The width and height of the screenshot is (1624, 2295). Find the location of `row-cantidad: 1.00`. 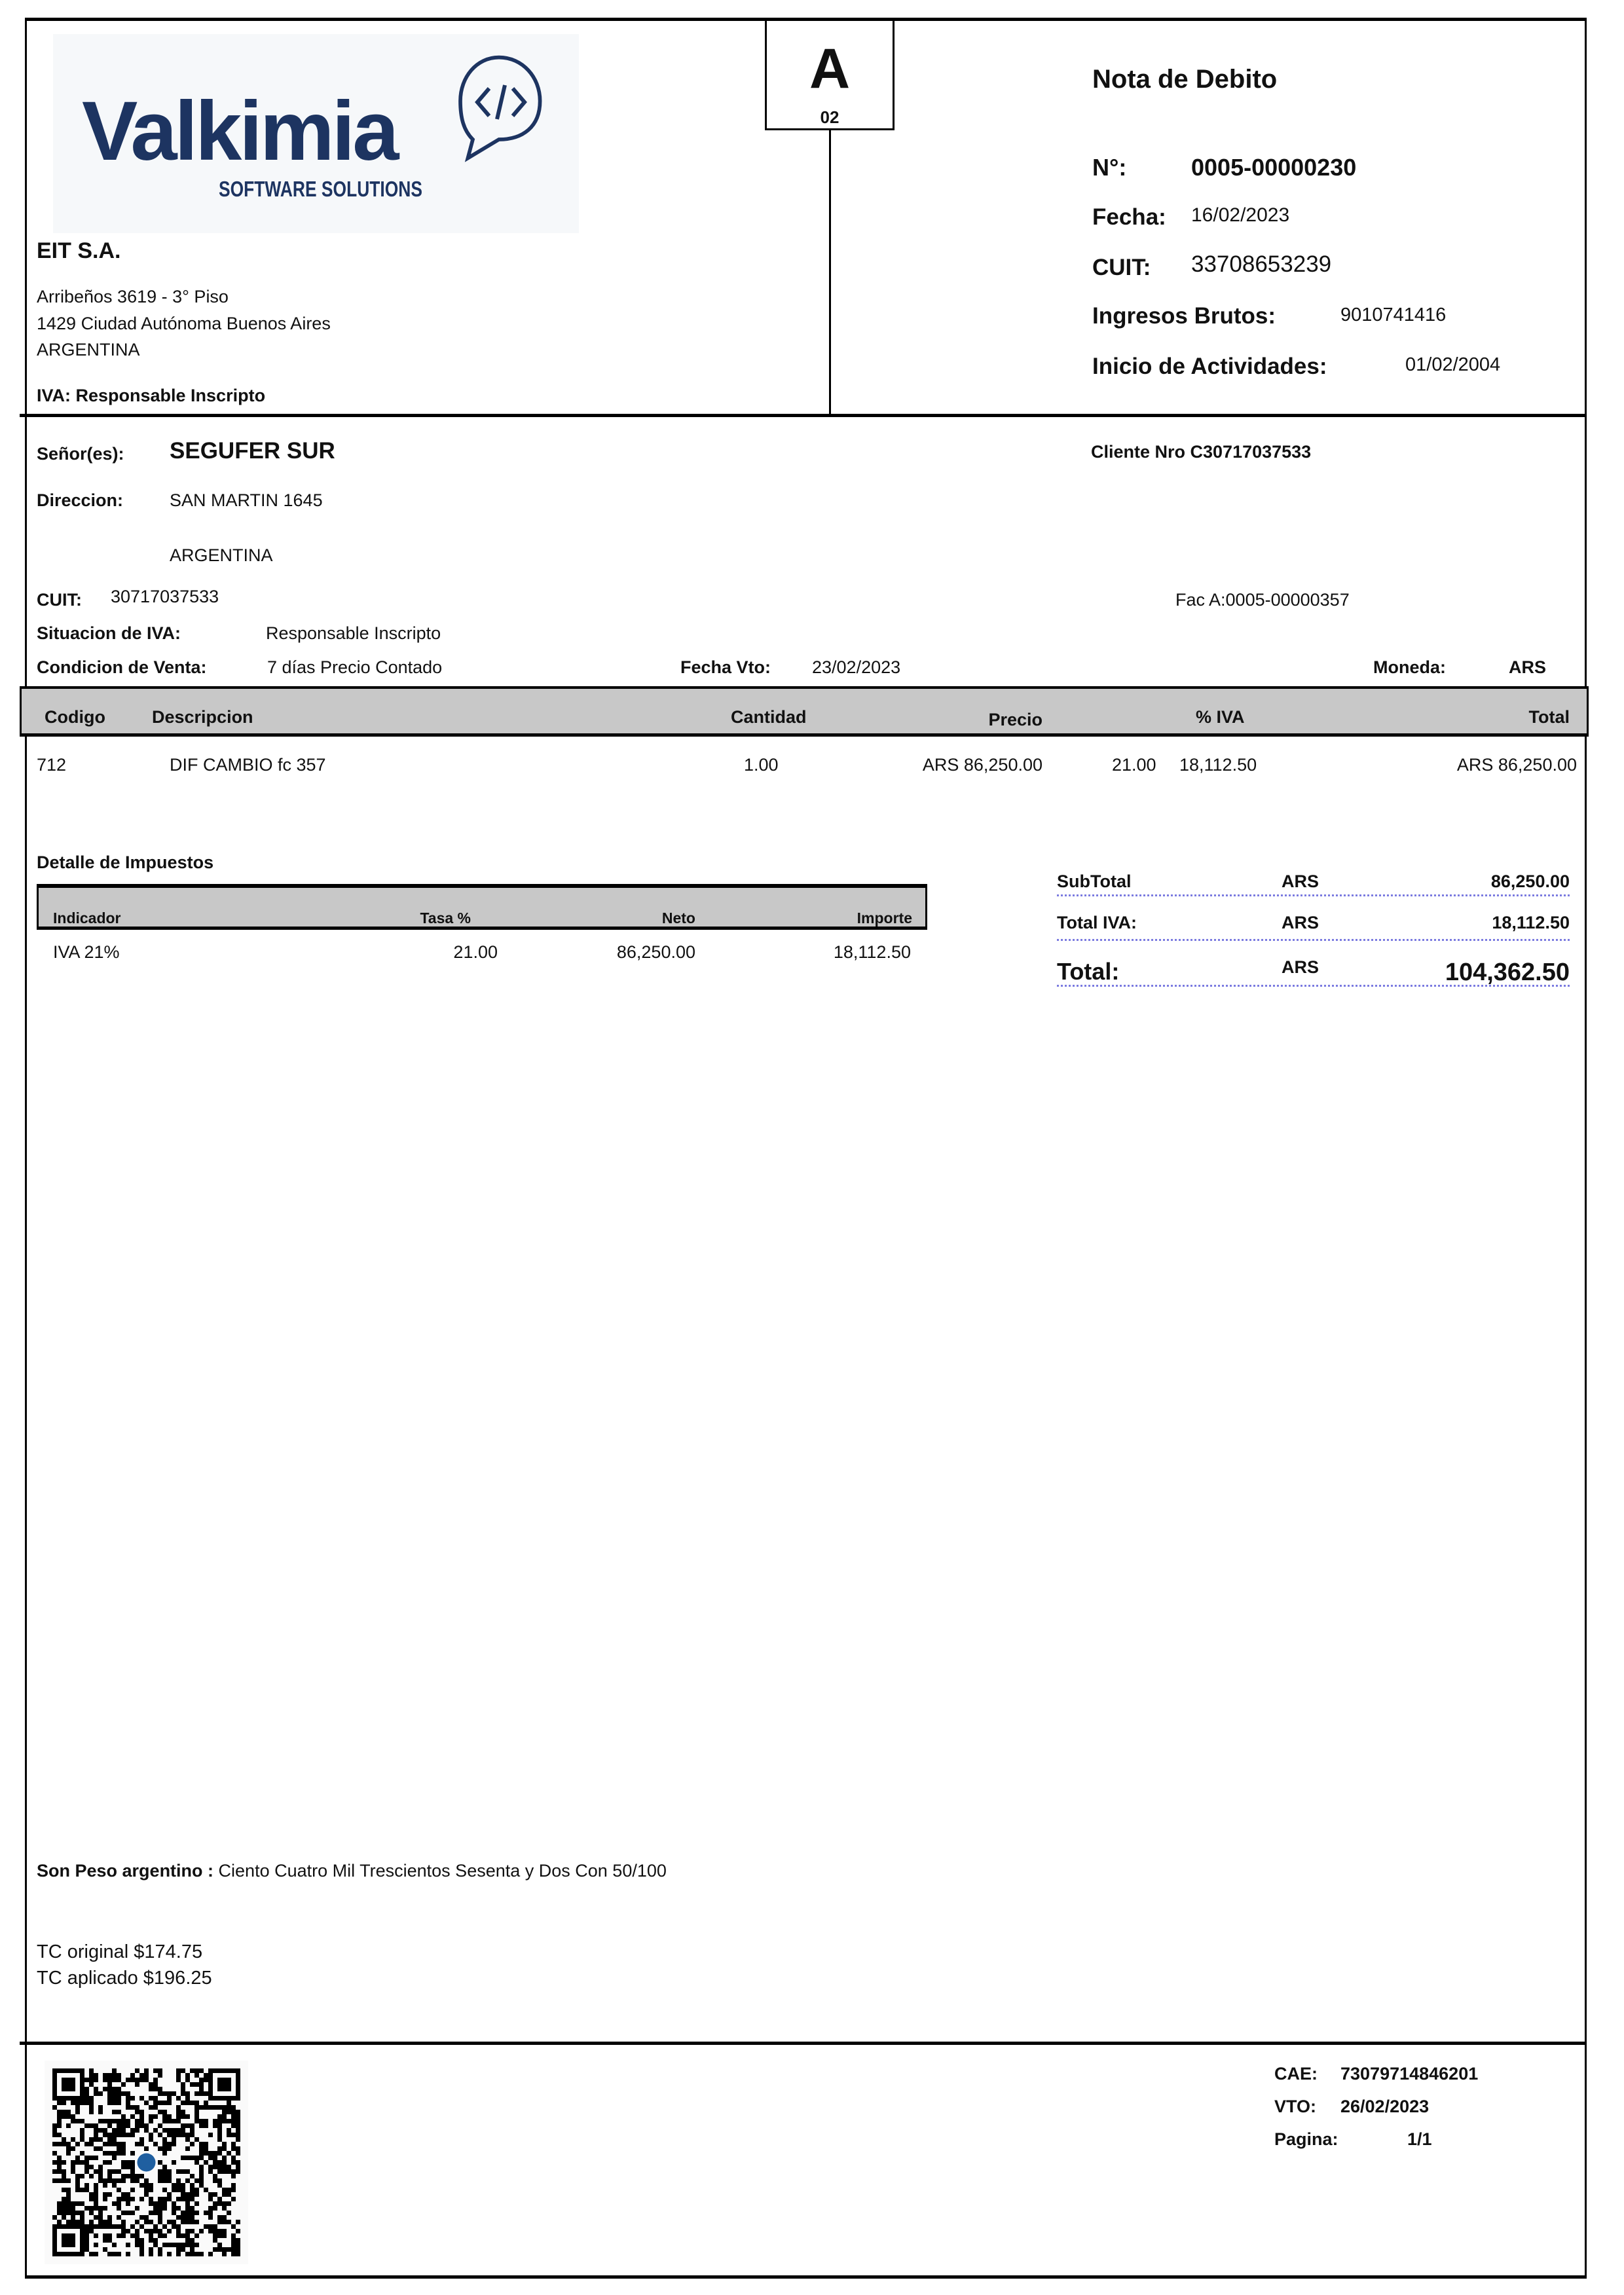

row-cantidad: 1.00 is located at coordinates (761, 765).